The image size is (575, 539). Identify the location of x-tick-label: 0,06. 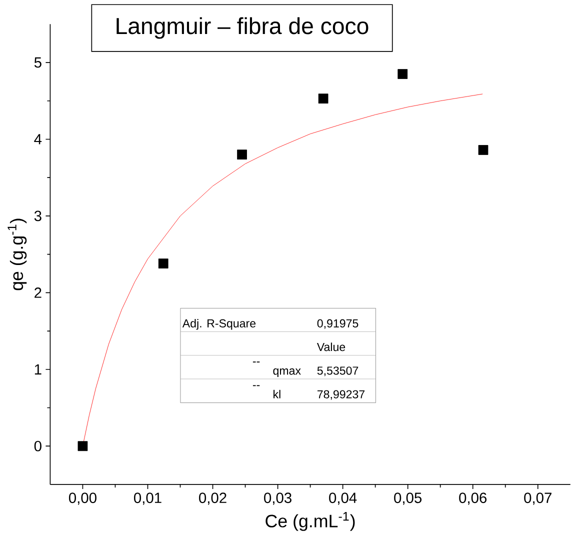
(473, 498).